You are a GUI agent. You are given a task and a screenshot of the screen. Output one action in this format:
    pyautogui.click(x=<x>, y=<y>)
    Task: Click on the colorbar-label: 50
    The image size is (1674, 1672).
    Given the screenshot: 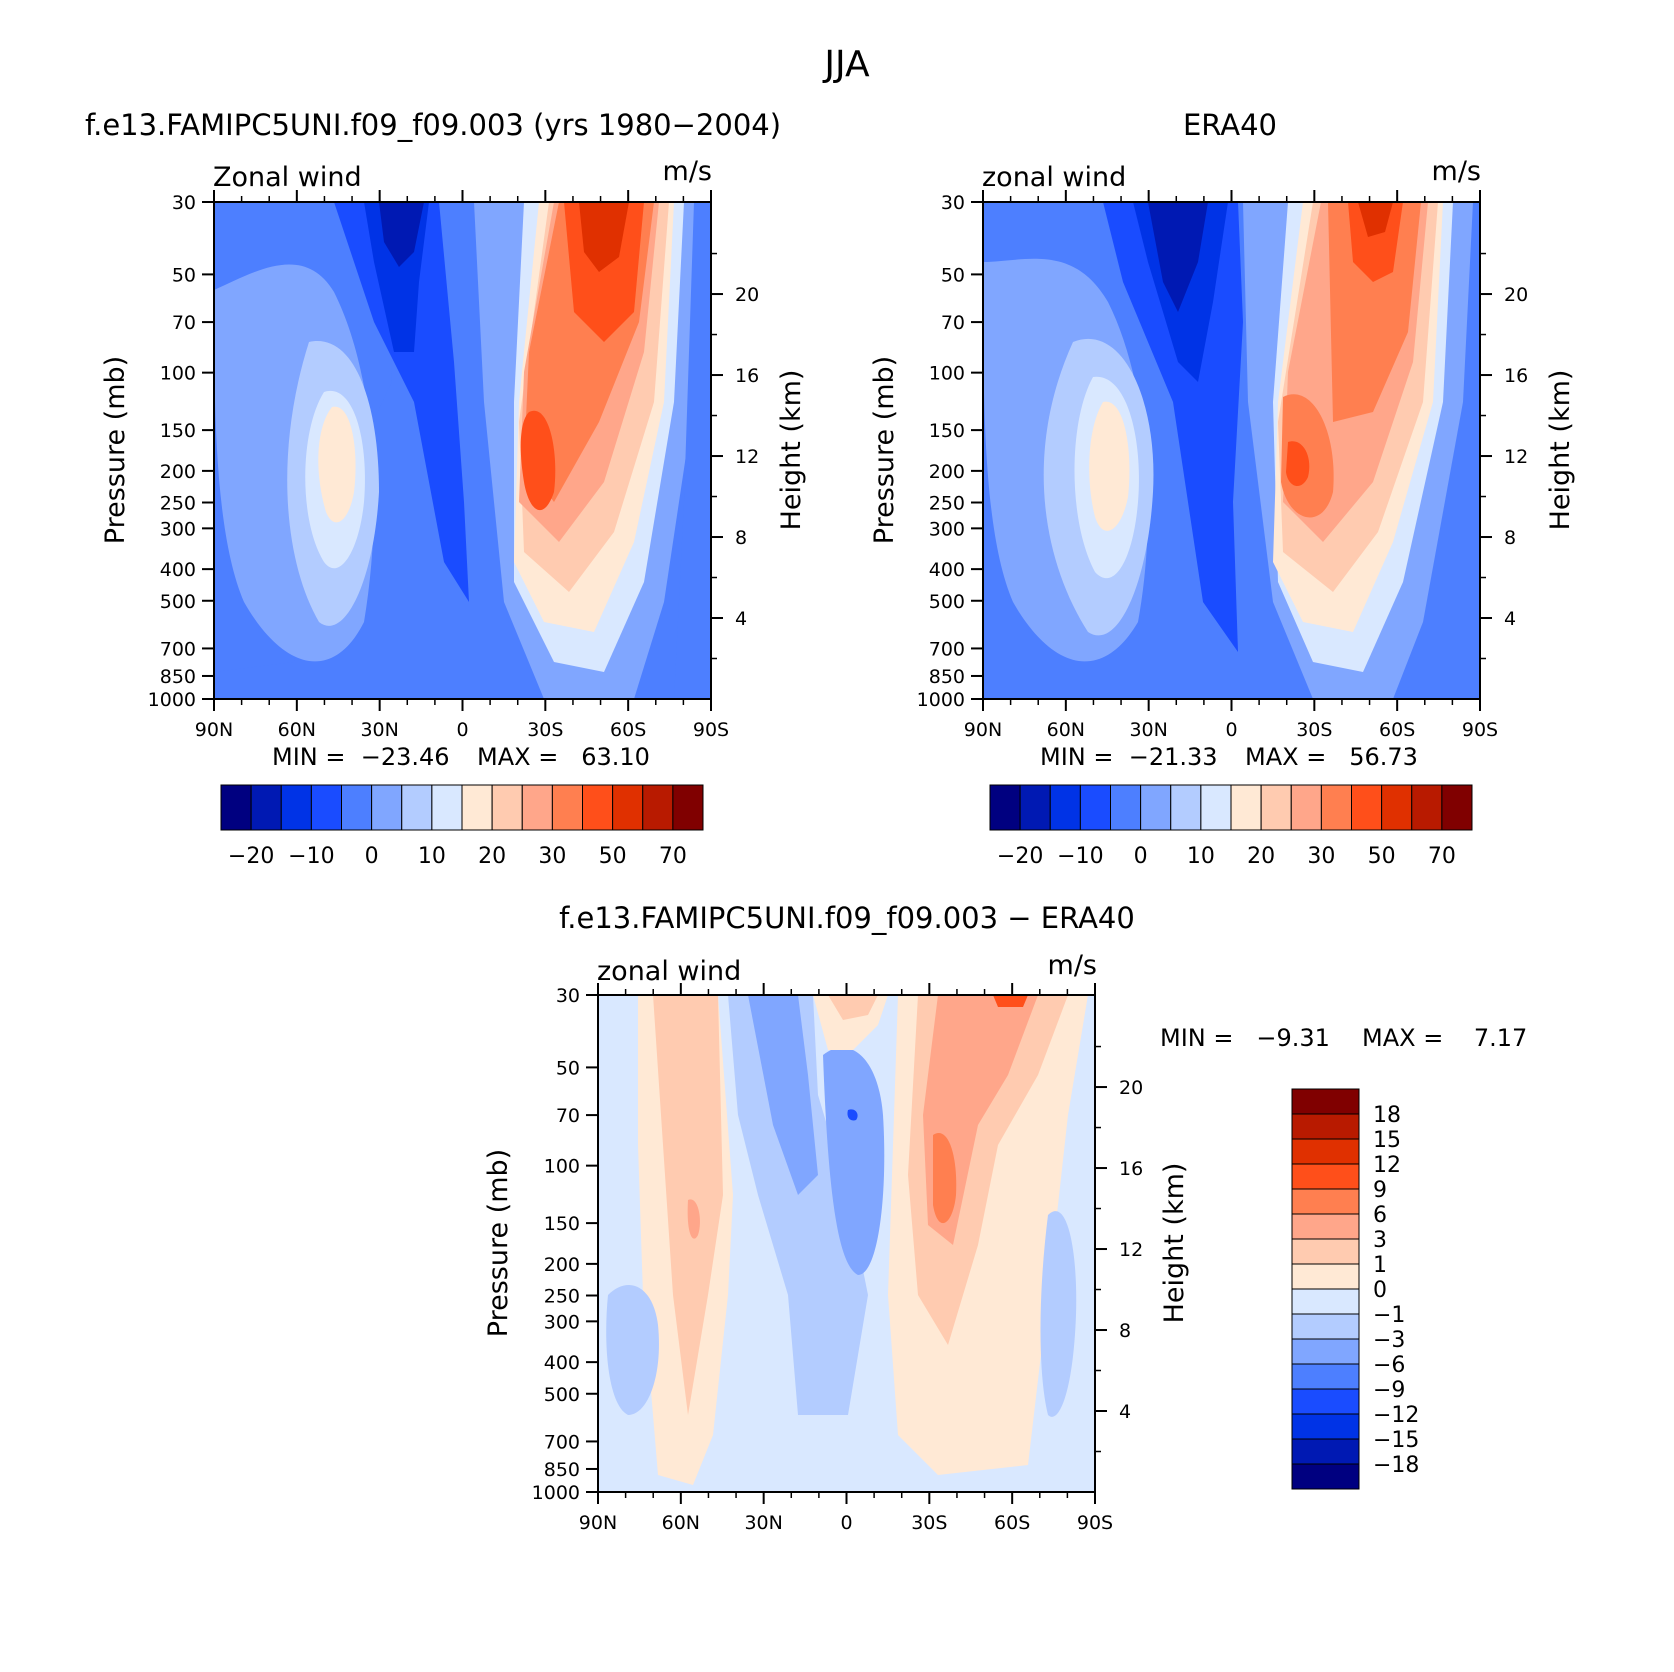 What is the action you would take?
    pyautogui.click(x=613, y=856)
    